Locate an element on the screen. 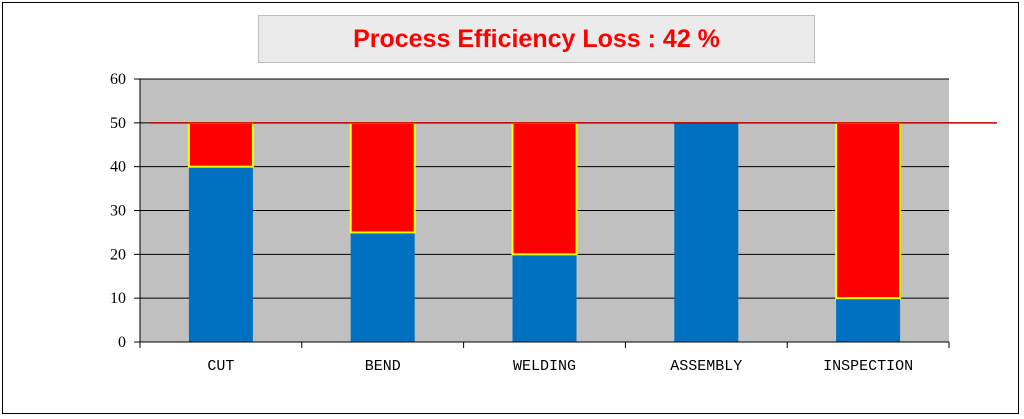 The width and height of the screenshot is (1024, 419). chart-title: Process Efficiency Loss : 42 % is located at coordinates (536, 38).